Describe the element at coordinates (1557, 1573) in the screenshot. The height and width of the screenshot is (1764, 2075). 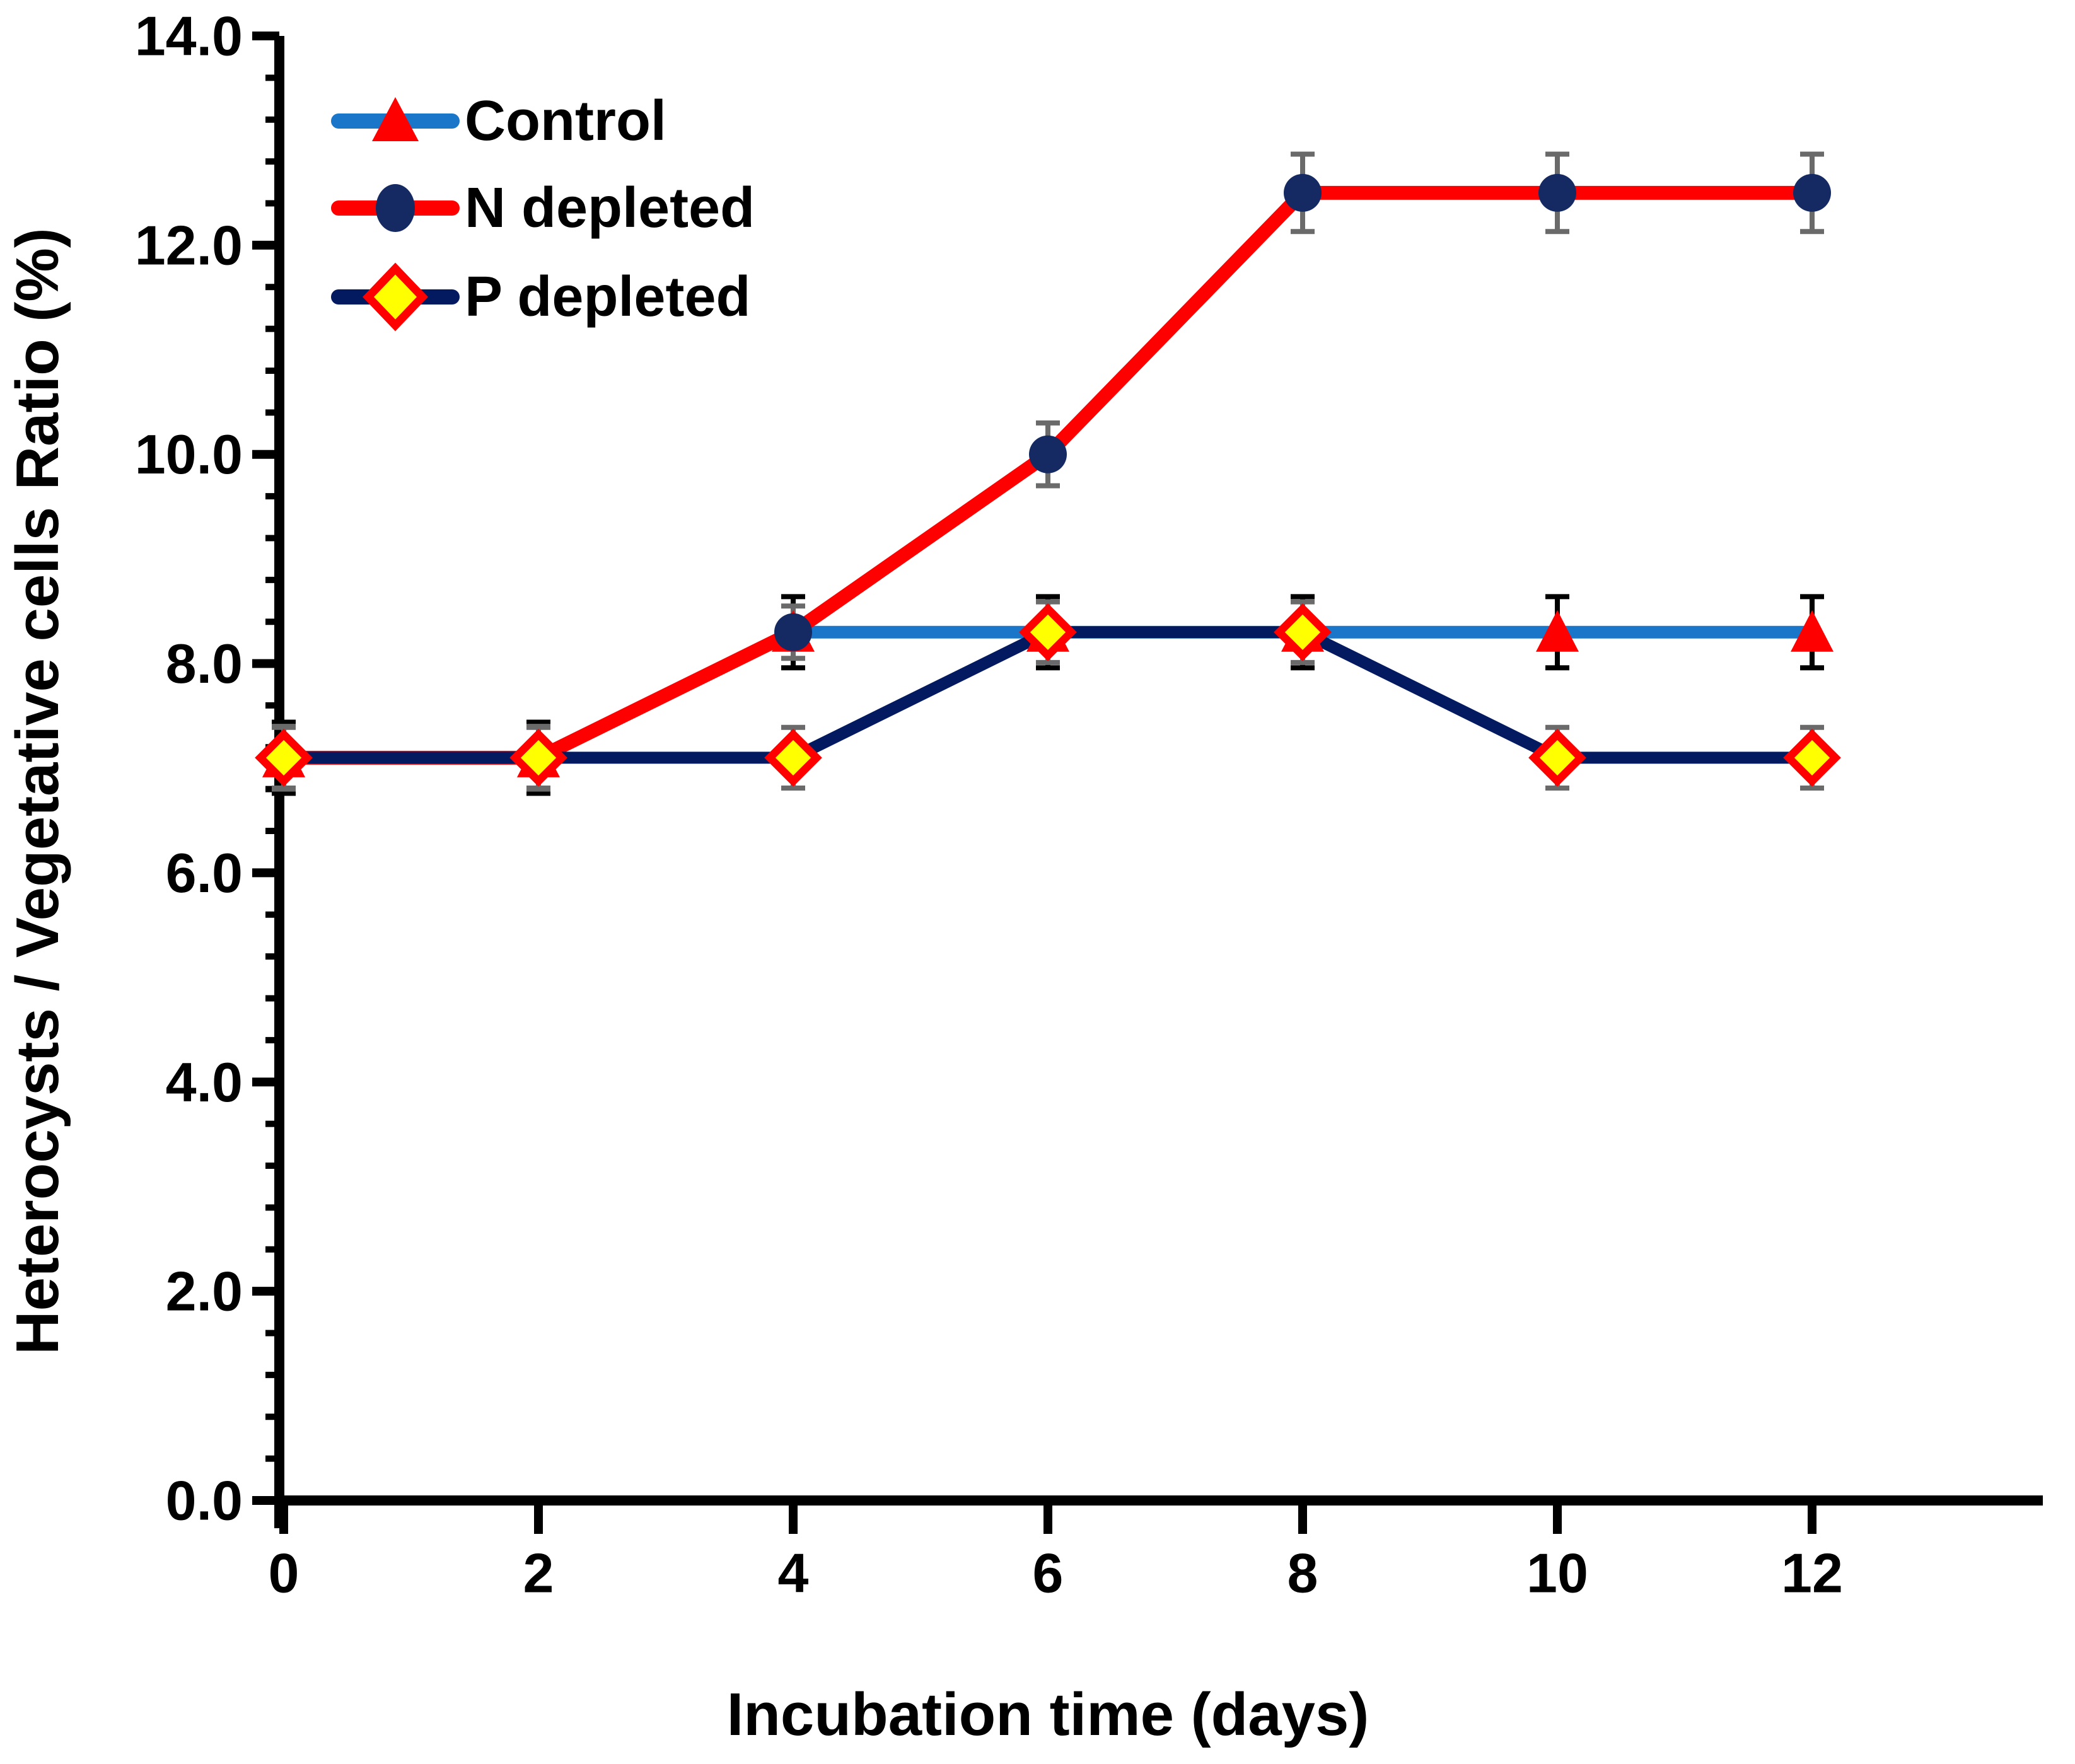
I see `x-tick-label: 10` at that location.